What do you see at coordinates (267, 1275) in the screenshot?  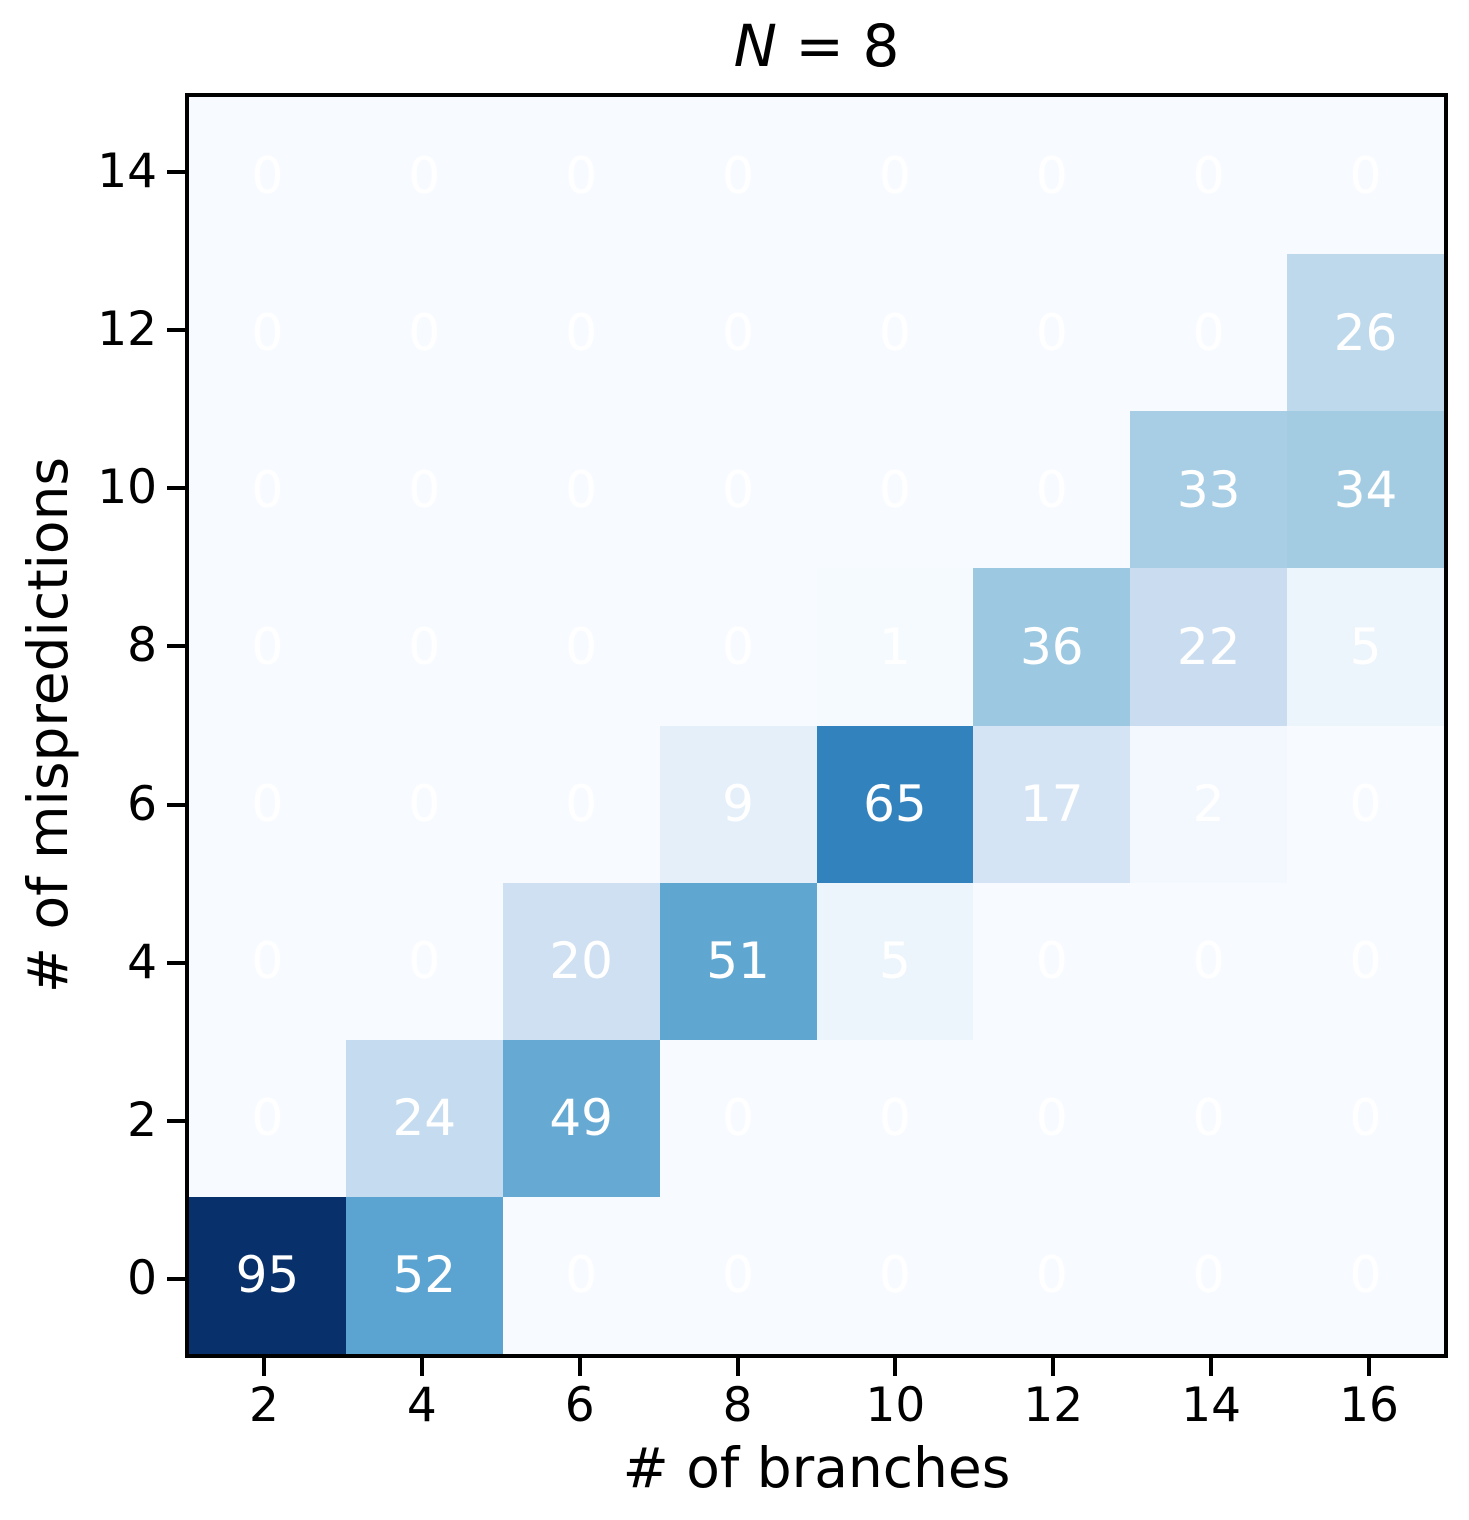 I see `heatmap-cell: 95` at bounding box center [267, 1275].